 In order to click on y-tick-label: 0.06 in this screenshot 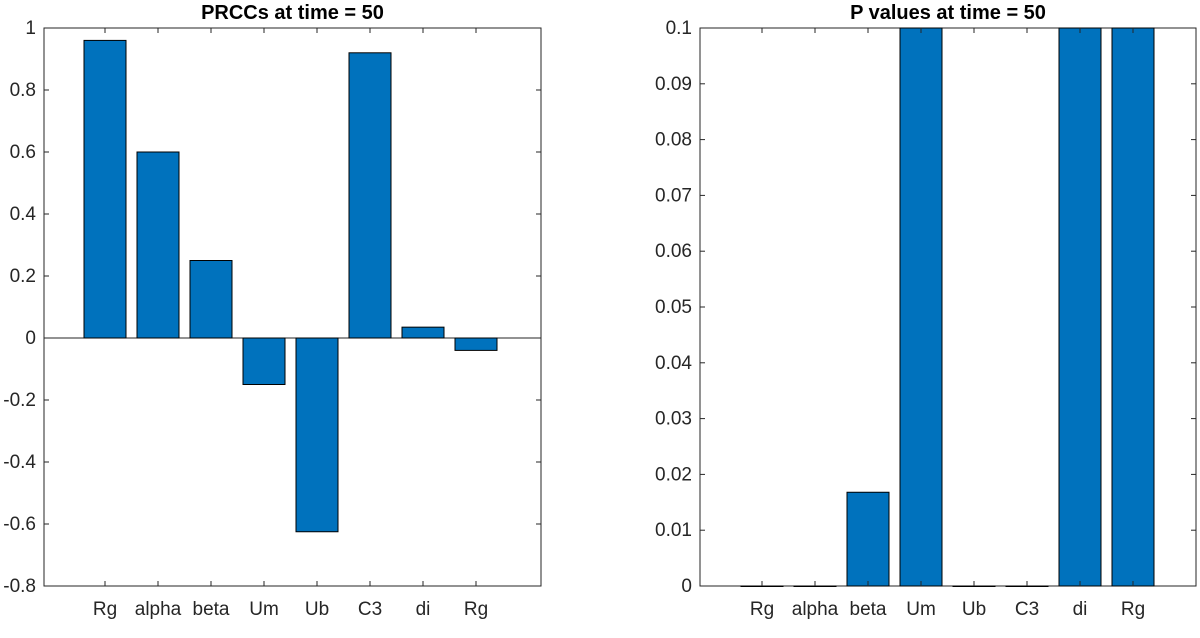, I will do `click(673, 251)`.